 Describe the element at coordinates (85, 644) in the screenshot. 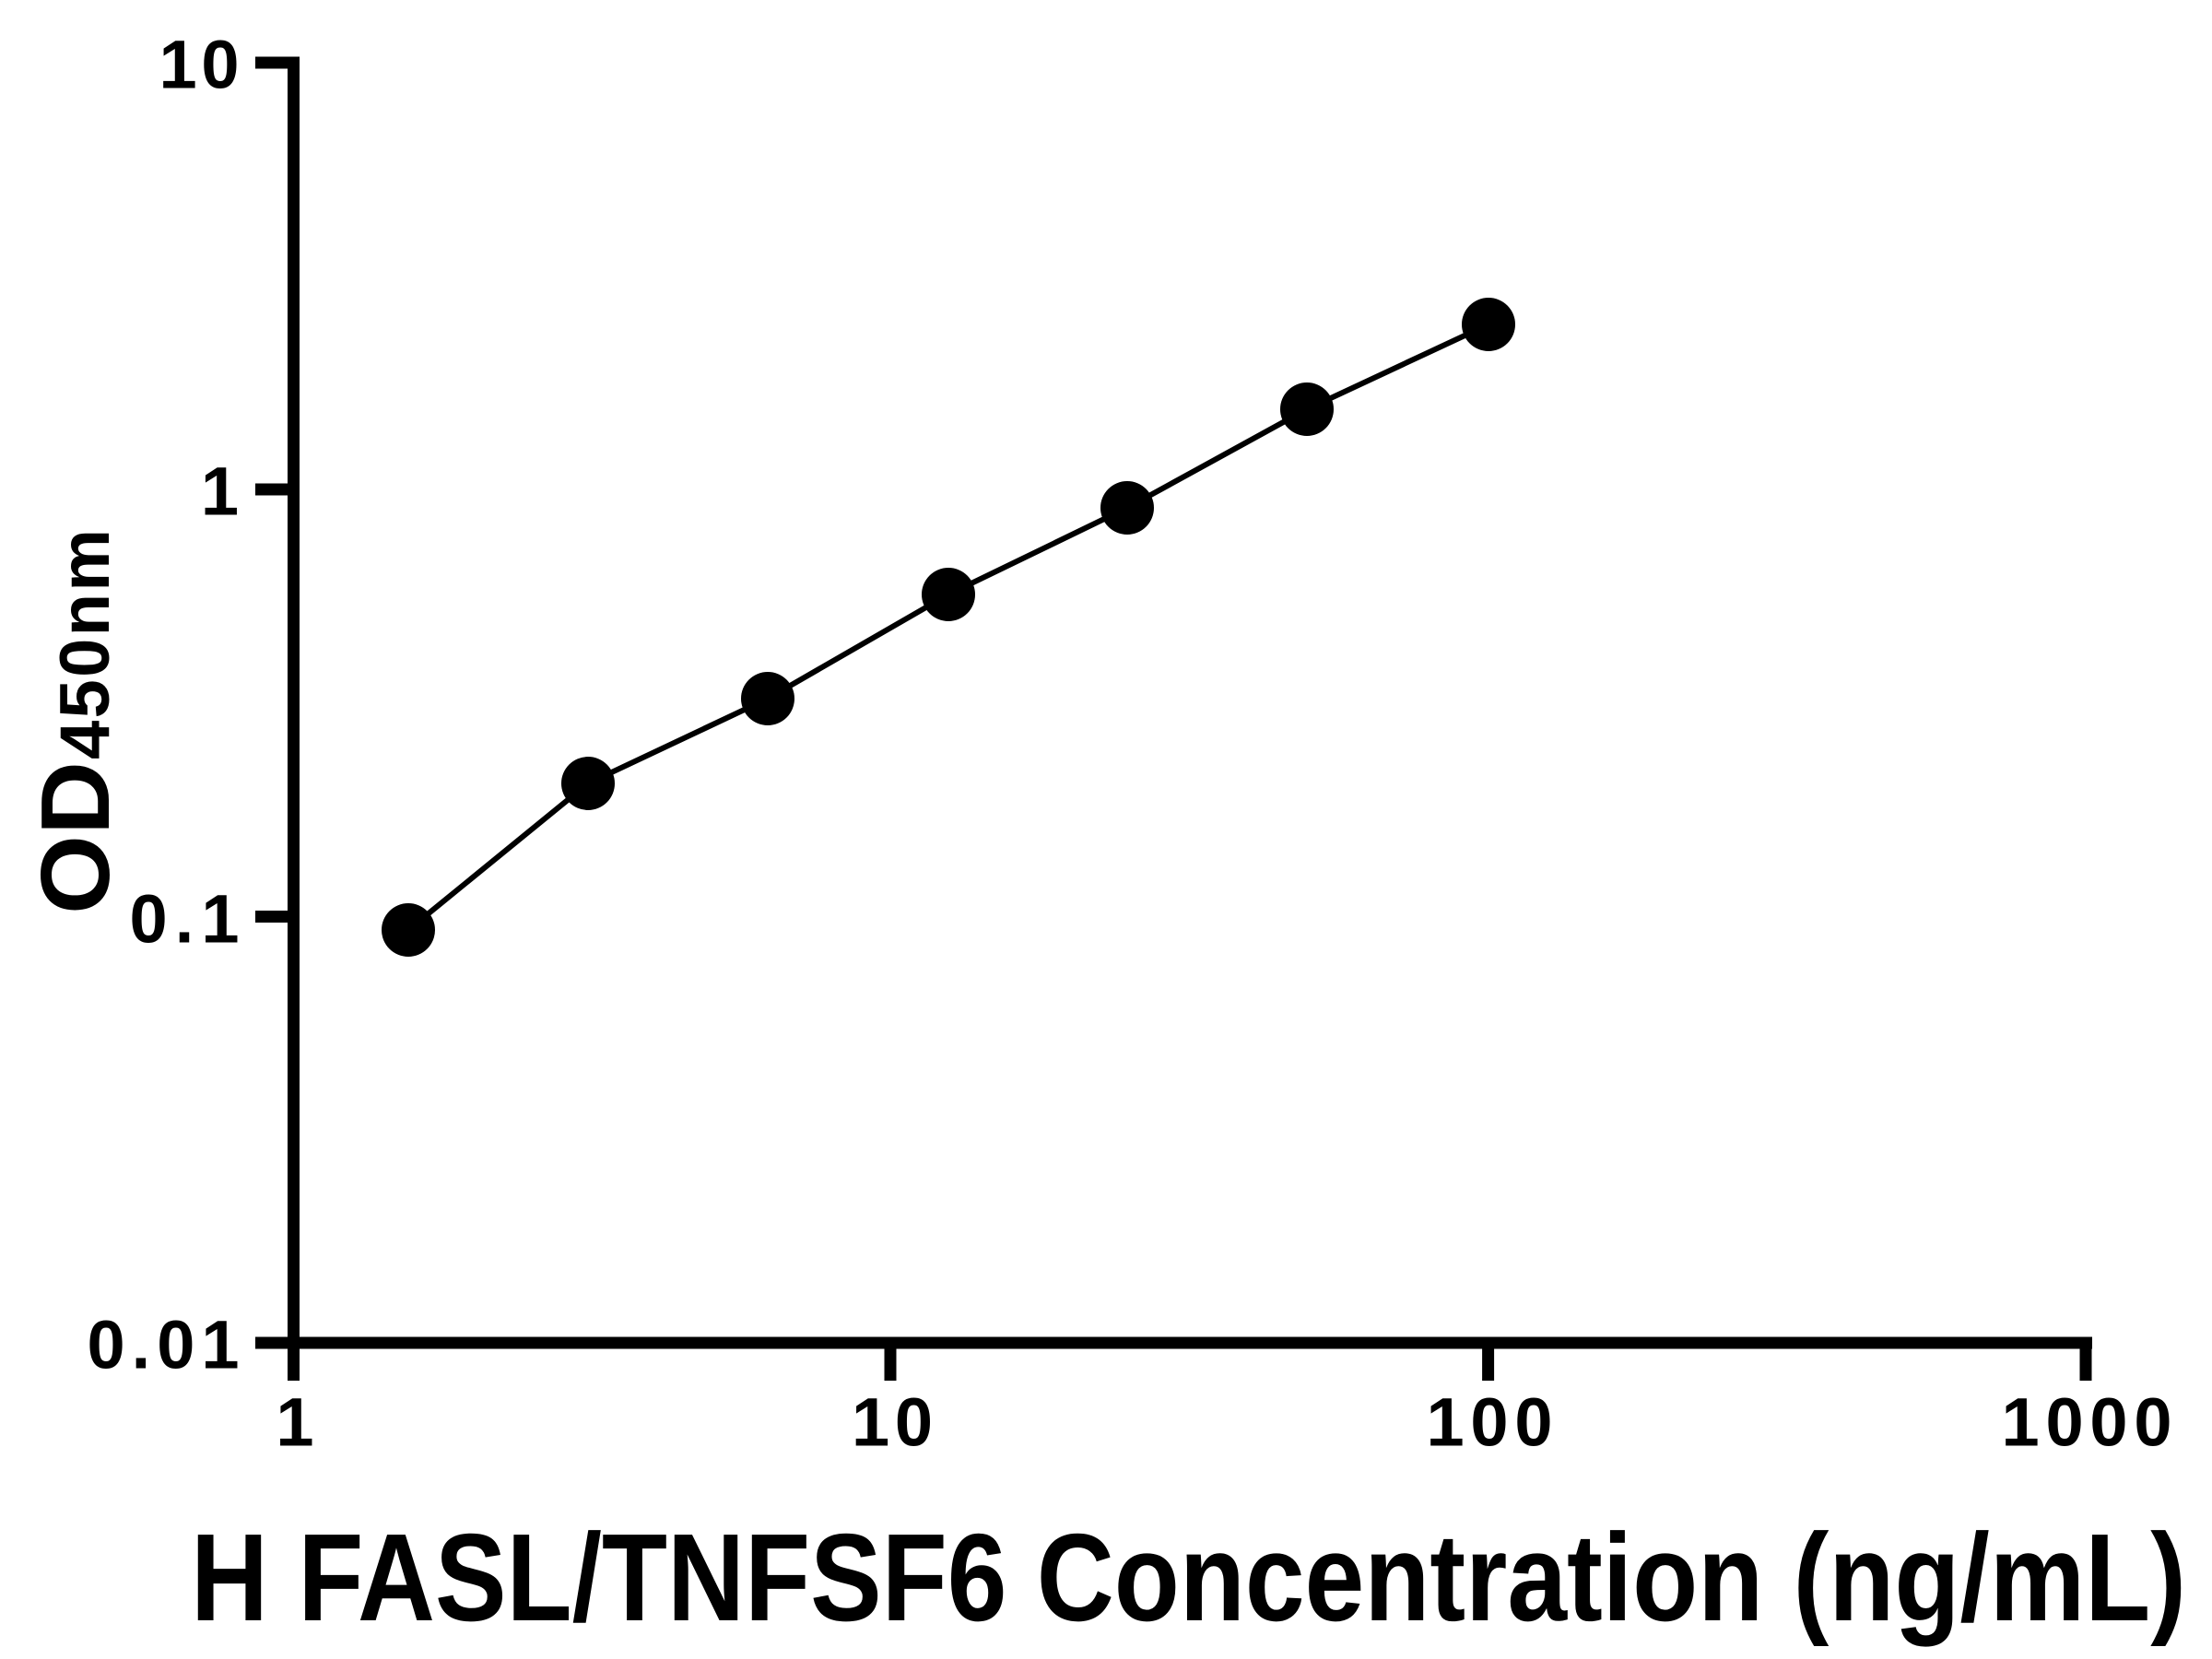

I see `svg-text: 450nm` at that location.